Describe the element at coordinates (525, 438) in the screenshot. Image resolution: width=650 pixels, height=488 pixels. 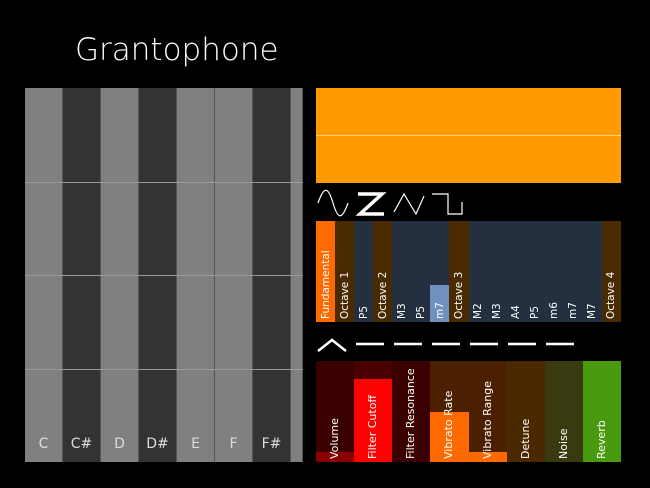
I see `parameter-label: Detune` at that location.